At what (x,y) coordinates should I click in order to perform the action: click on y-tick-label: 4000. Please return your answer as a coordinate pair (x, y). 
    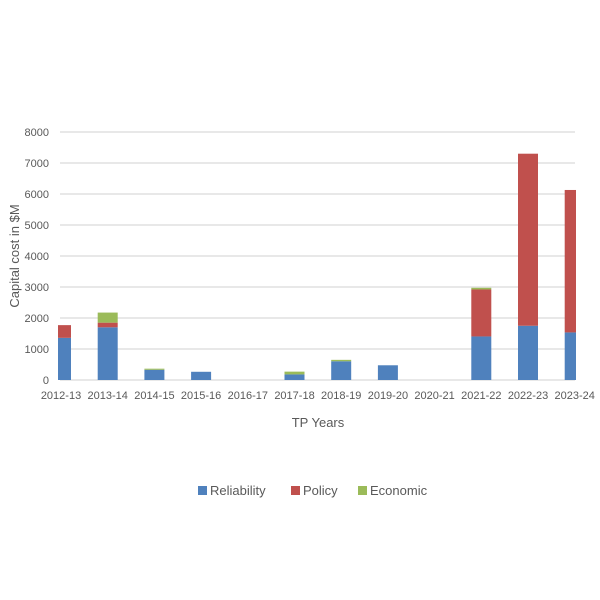
    Looking at the image, I should click on (37, 257).